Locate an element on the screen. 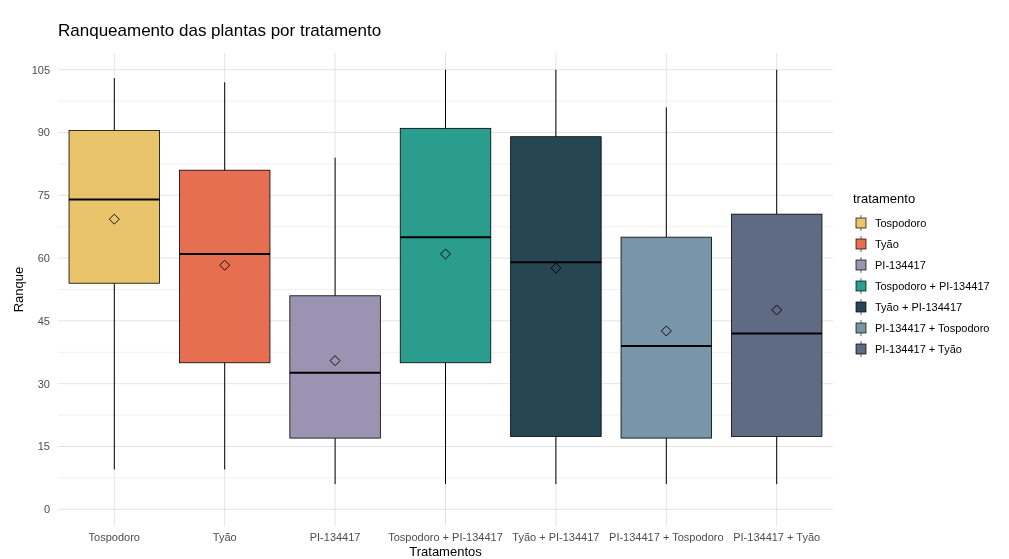 This screenshot has width=1009, height=559. y-tick-label: 105 is located at coordinates (40, 69).